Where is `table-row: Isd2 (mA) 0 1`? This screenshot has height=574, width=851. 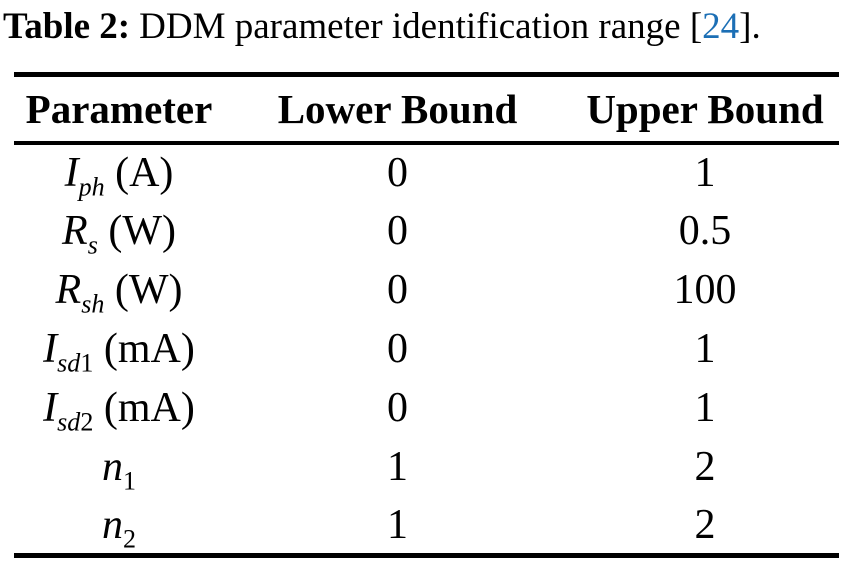 table-row: Isd2 (mA) 0 1 is located at coordinates (426, 408).